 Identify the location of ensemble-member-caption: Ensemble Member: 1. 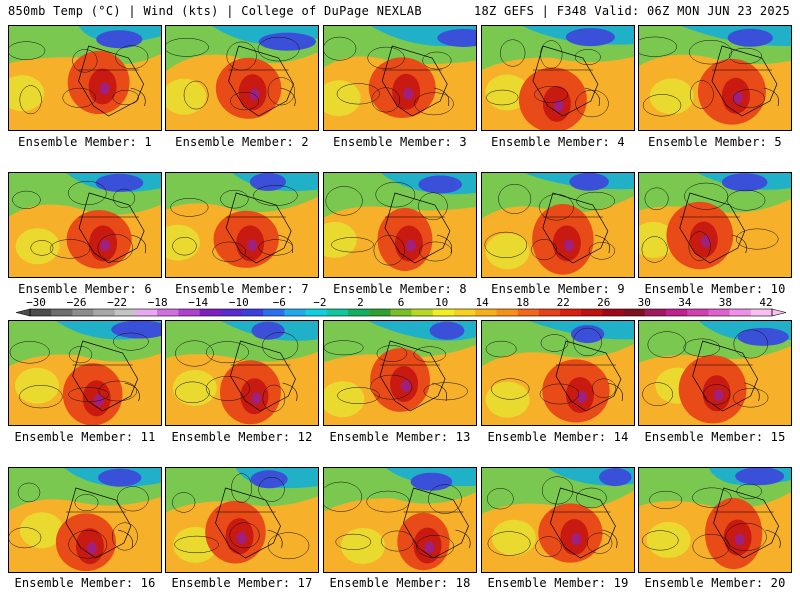
(85, 142).